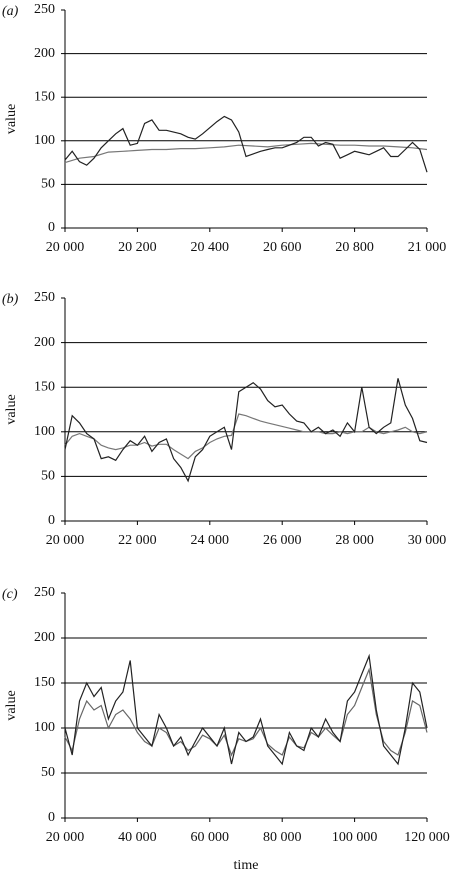  What do you see at coordinates (10, 594) in the screenshot?
I see `panel-label: (c)` at bounding box center [10, 594].